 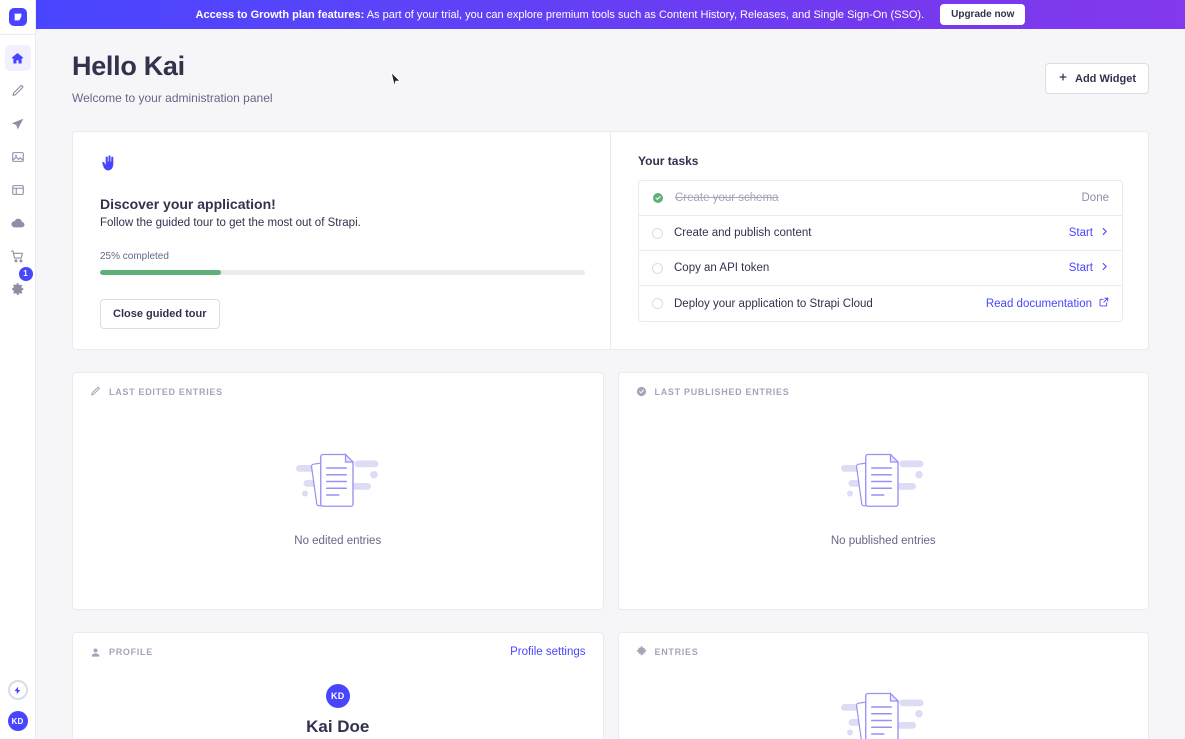 I want to click on banner-lead: Access to Growth plan features:, so click(x=280, y=14).